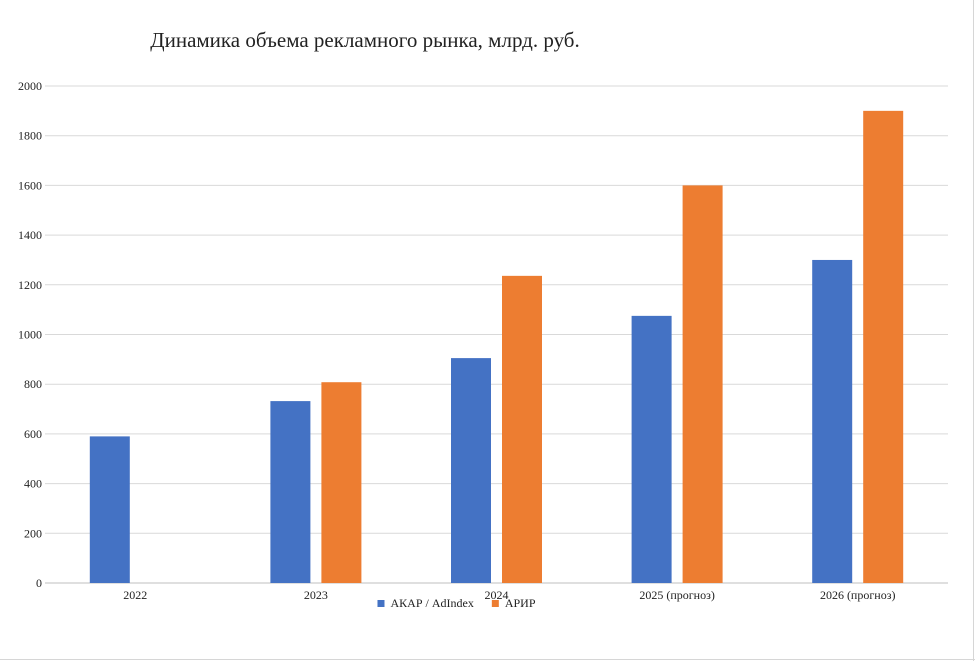  What do you see at coordinates (431, 603) in the screenshot?
I see `legend-label-akar: АКАР / AdIndex` at bounding box center [431, 603].